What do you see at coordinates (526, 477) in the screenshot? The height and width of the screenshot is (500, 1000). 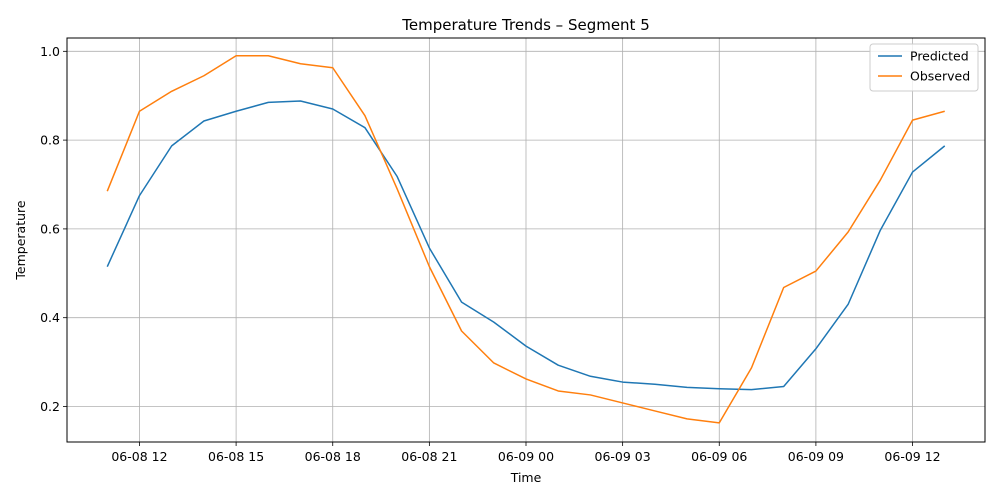 I see `x-axis-label: Time` at bounding box center [526, 477].